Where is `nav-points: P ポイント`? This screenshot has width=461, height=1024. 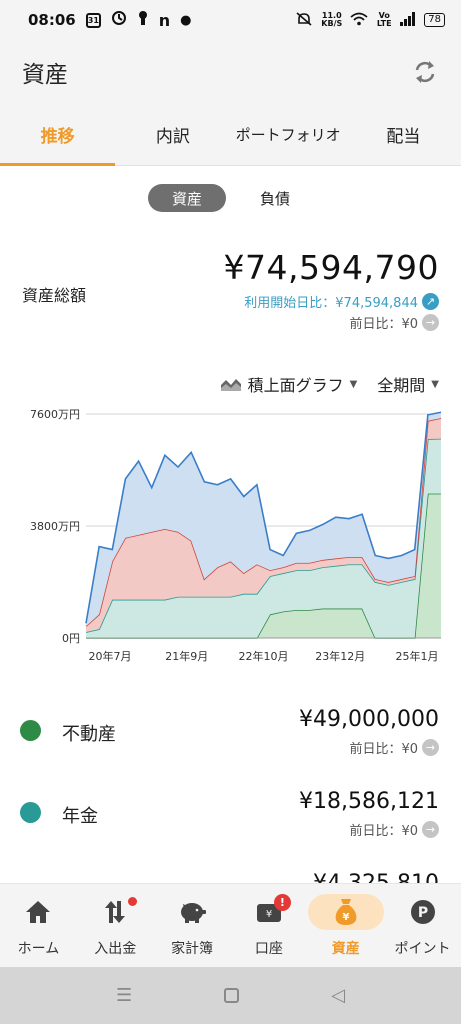
nav-points: P ポイント is located at coordinates (422, 925).